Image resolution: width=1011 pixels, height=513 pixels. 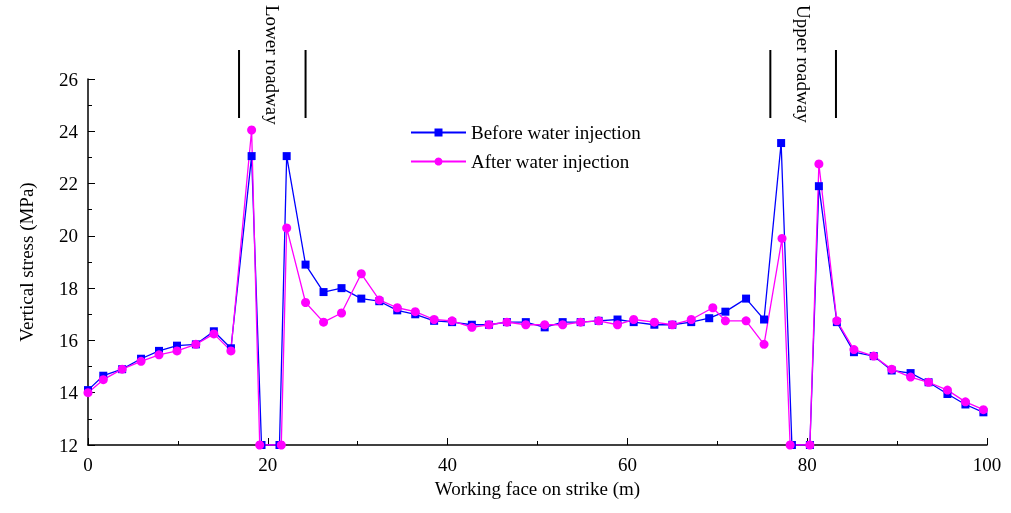 I want to click on y-tick-label: 20, so click(x=68, y=236).